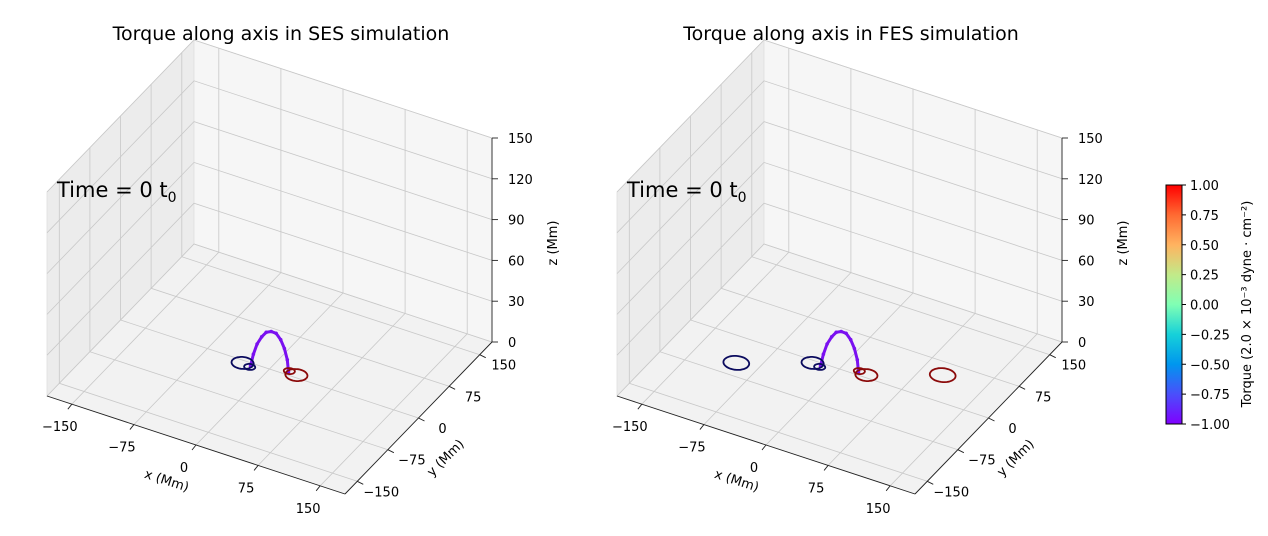 The image size is (1268, 536). What do you see at coordinates (1210, 335) in the screenshot?
I see `colorbar-tick-label: −0.25` at bounding box center [1210, 335].